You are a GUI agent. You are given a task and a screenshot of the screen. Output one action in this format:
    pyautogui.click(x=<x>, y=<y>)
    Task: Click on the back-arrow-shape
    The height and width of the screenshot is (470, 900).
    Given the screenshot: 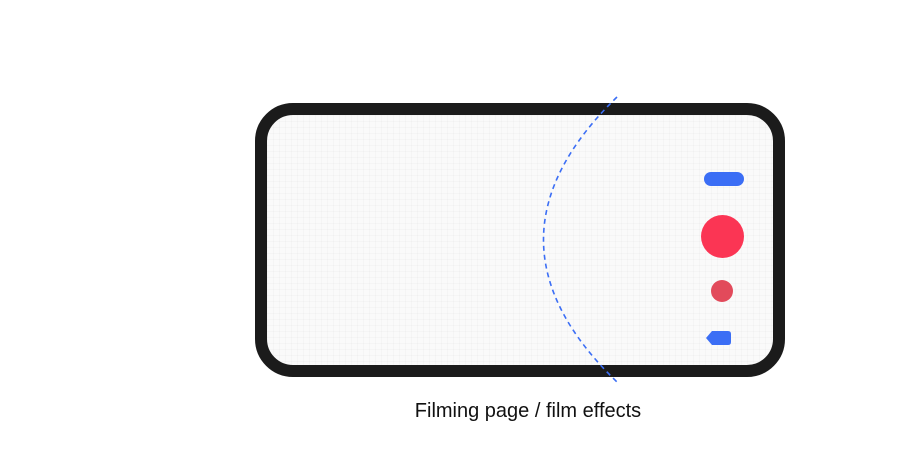 What is the action you would take?
    pyautogui.click(x=718, y=338)
    